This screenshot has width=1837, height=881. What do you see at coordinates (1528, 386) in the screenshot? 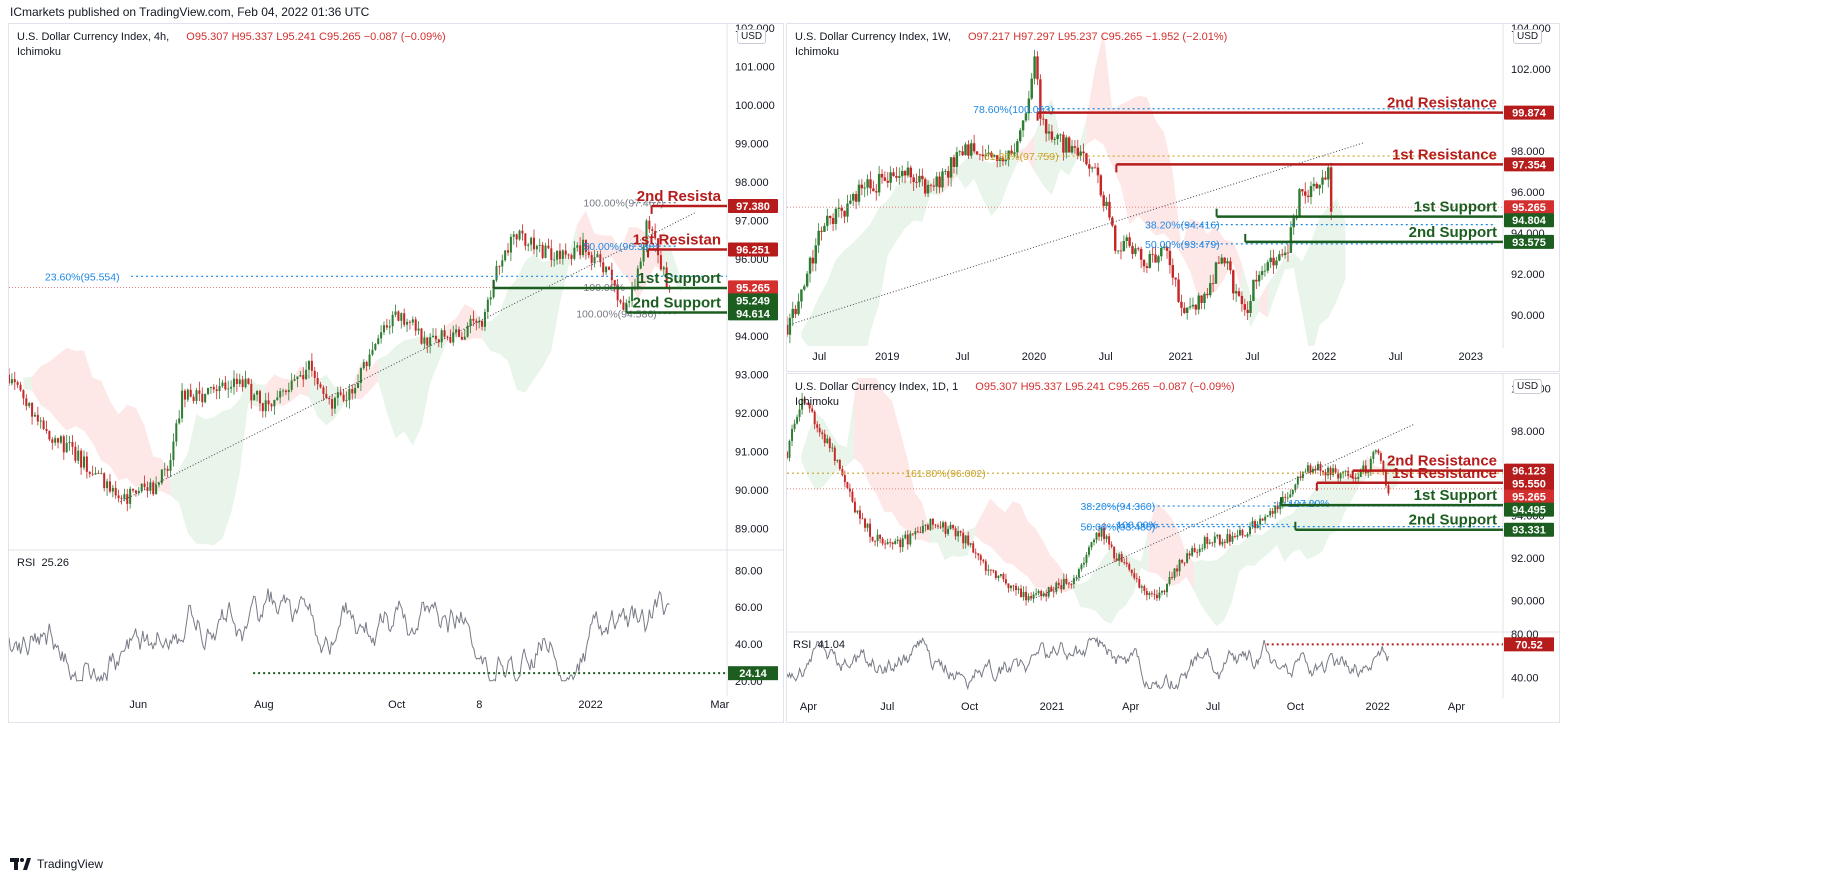
I see `chart-1d-currency-badge: USD` at bounding box center [1528, 386].